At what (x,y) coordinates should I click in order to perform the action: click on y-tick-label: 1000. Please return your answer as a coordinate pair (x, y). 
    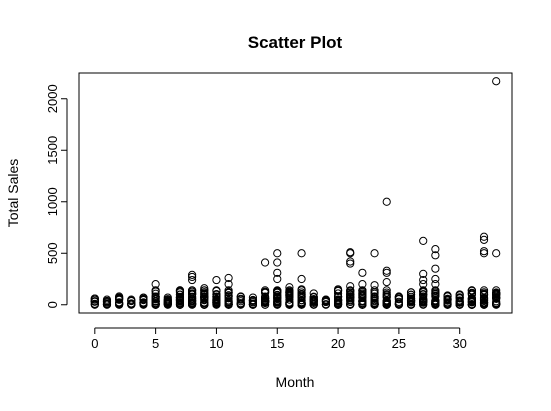
    Looking at the image, I should click on (52, 201).